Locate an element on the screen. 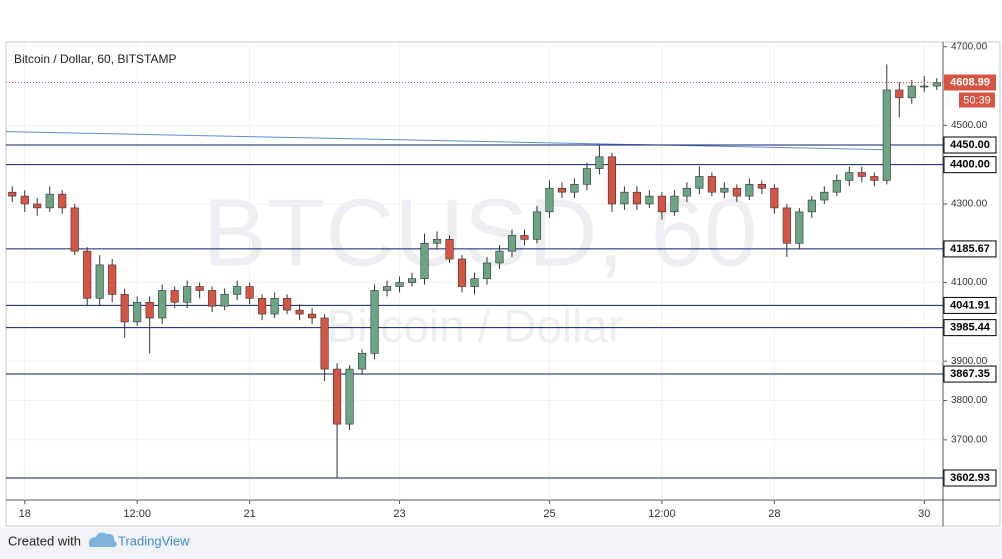 The image size is (1002, 559). countdown-box is located at coordinates (977, 100).